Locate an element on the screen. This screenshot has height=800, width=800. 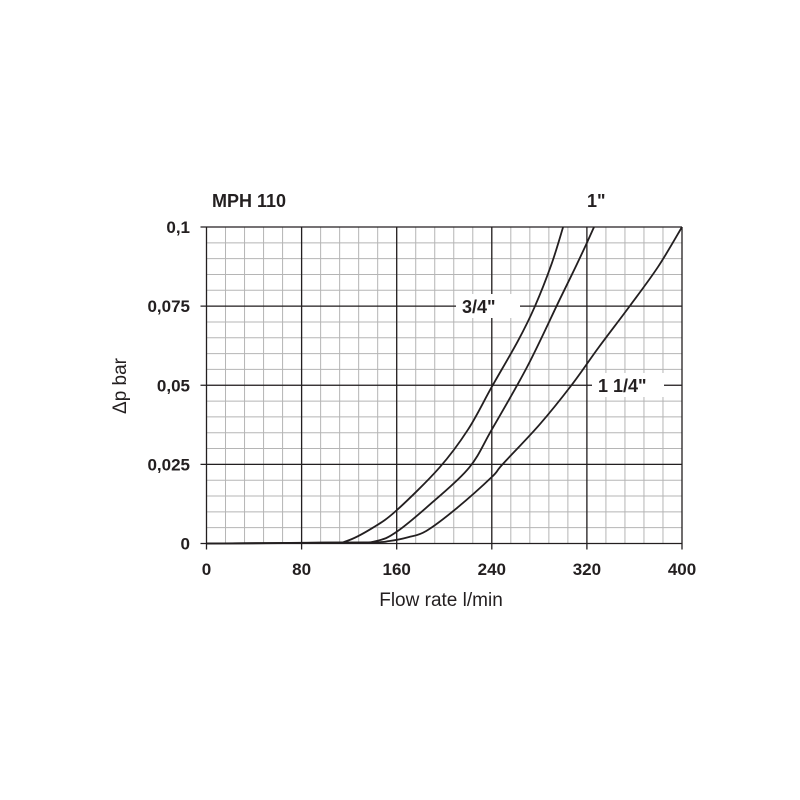
x-tick-labels: 0 80 160 240 320 400 is located at coordinates (449, 569).